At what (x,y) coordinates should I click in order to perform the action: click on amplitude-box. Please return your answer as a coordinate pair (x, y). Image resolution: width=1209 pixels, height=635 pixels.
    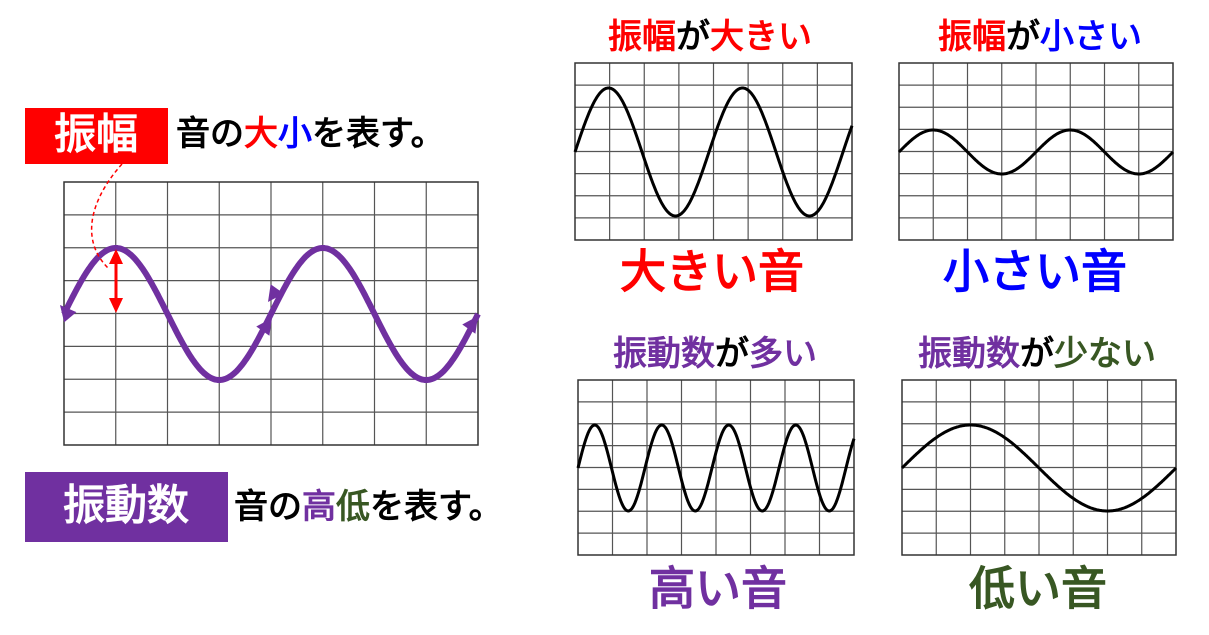
    Looking at the image, I should click on (96, 136).